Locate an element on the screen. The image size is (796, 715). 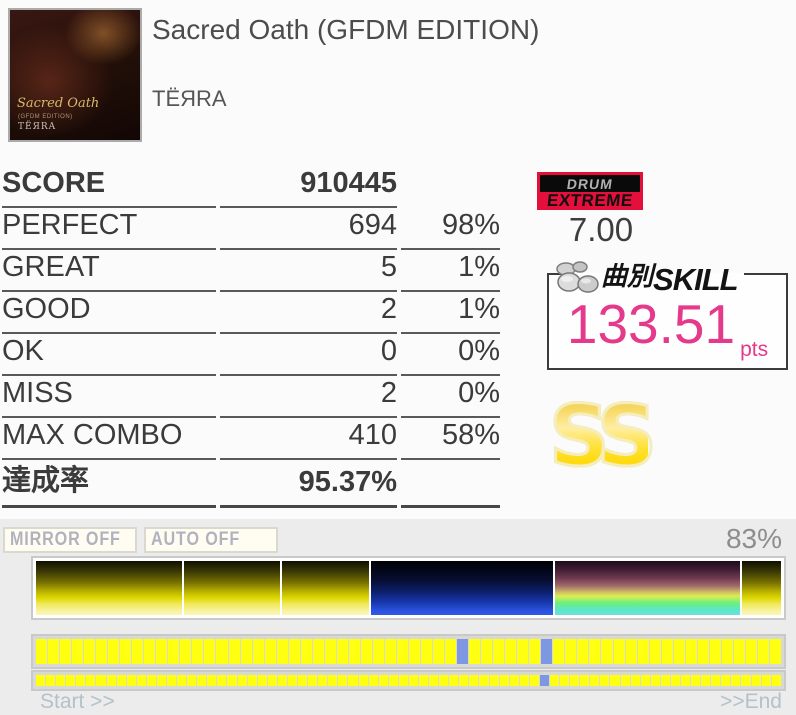
result-value: 0 is located at coordinates (308, 355).